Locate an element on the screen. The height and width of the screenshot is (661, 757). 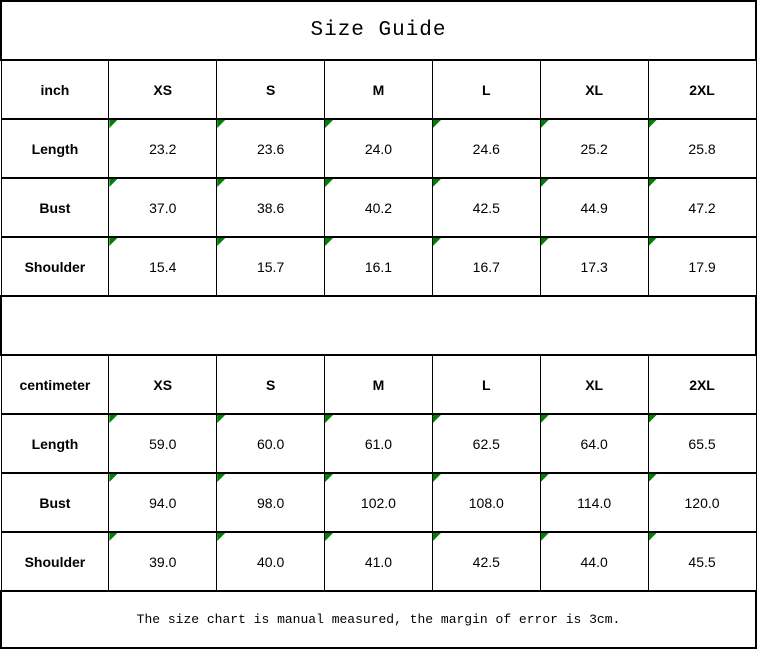
size-value-cell: 47.2 is located at coordinates (702, 207).